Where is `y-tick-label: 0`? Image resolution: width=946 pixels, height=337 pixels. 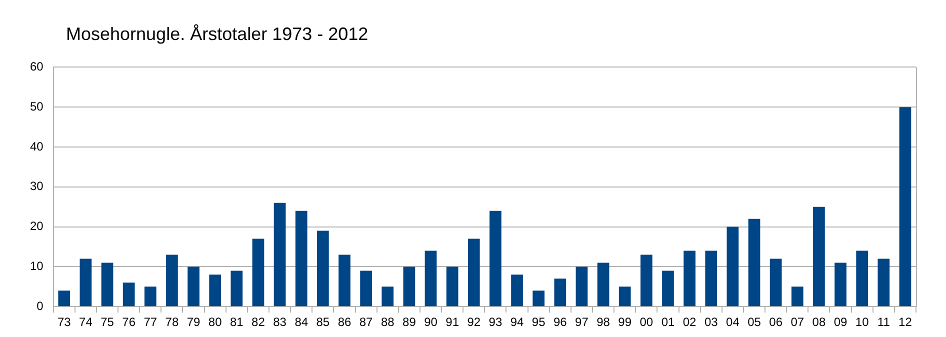 y-tick-label: 0 is located at coordinates (40, 305).